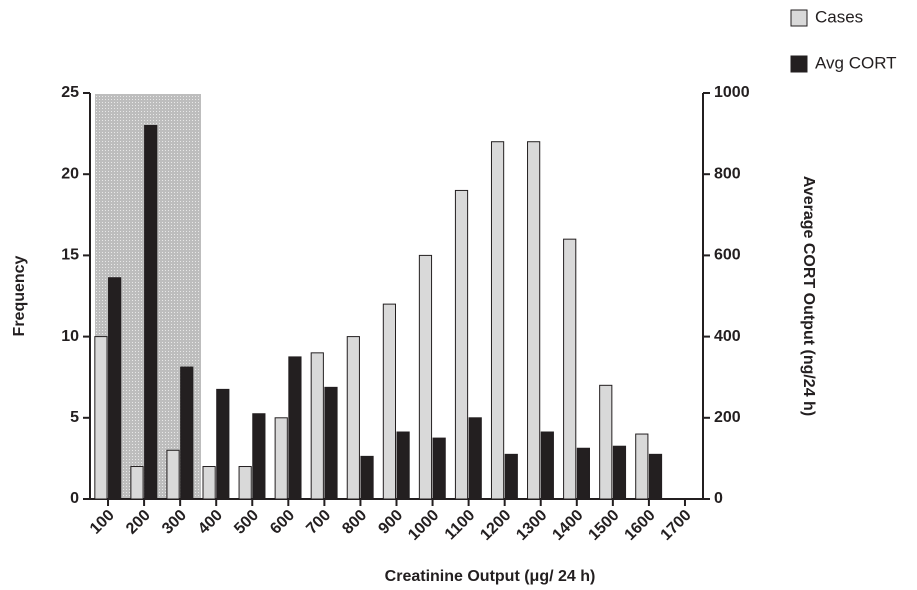 The width and height of the screenshot is (917, 590). Describe the element at coordinates (603, 525) in the screenshot. I see `x-tick-label: 1500` at that location.